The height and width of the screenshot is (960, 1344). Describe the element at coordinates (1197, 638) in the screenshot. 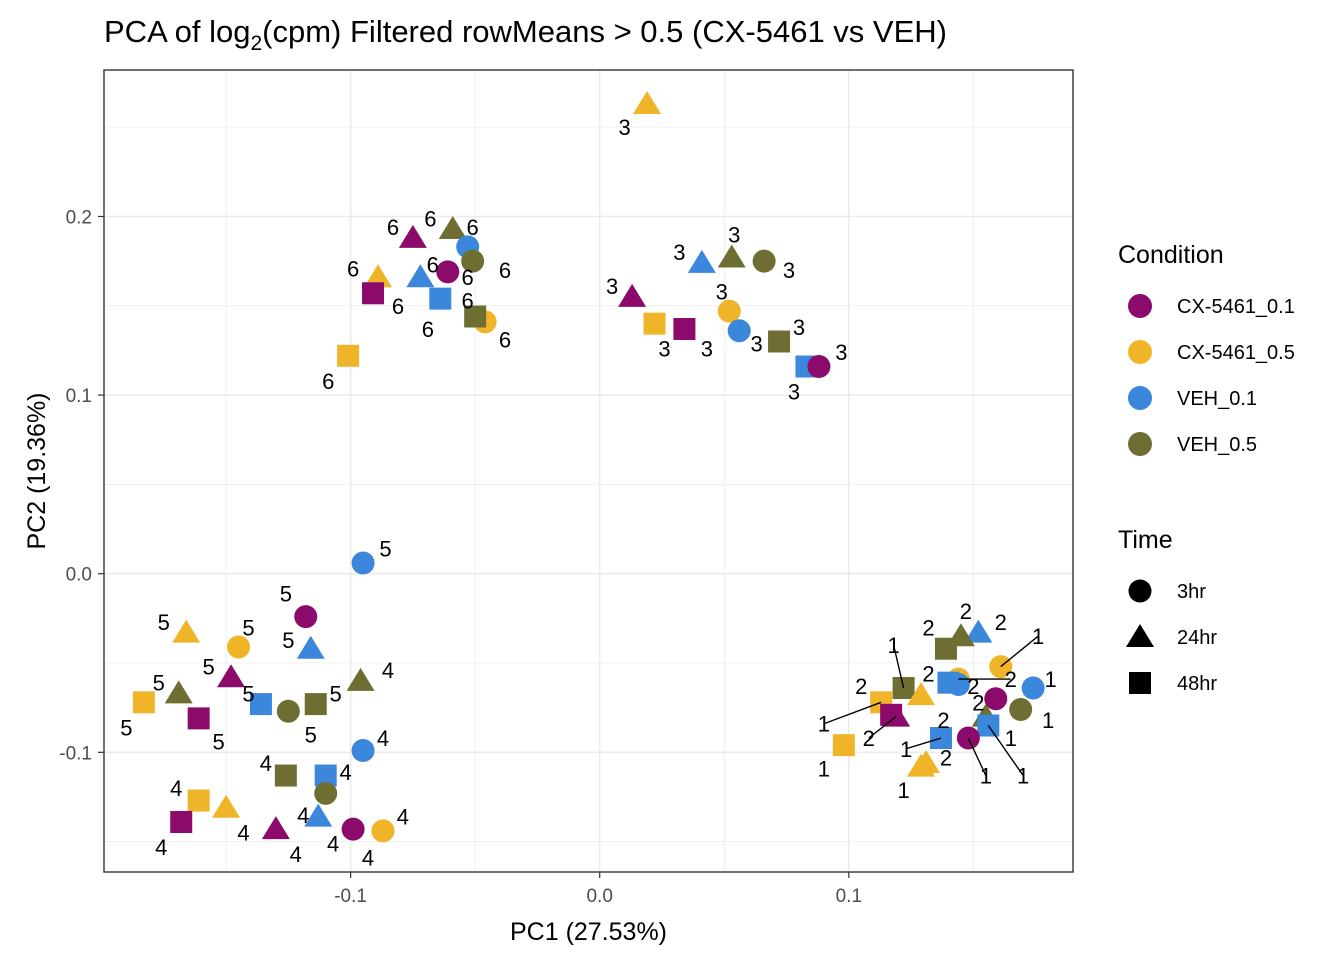

I see `time-legend-label: 24hr` at that location.